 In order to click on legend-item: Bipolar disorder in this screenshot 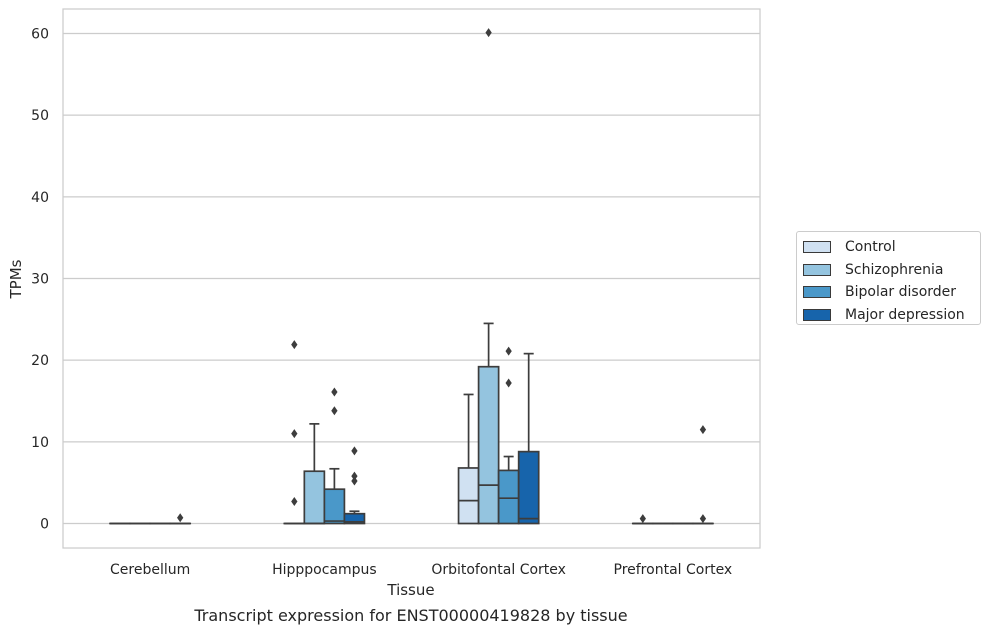, I will do `click(891, 292)`.